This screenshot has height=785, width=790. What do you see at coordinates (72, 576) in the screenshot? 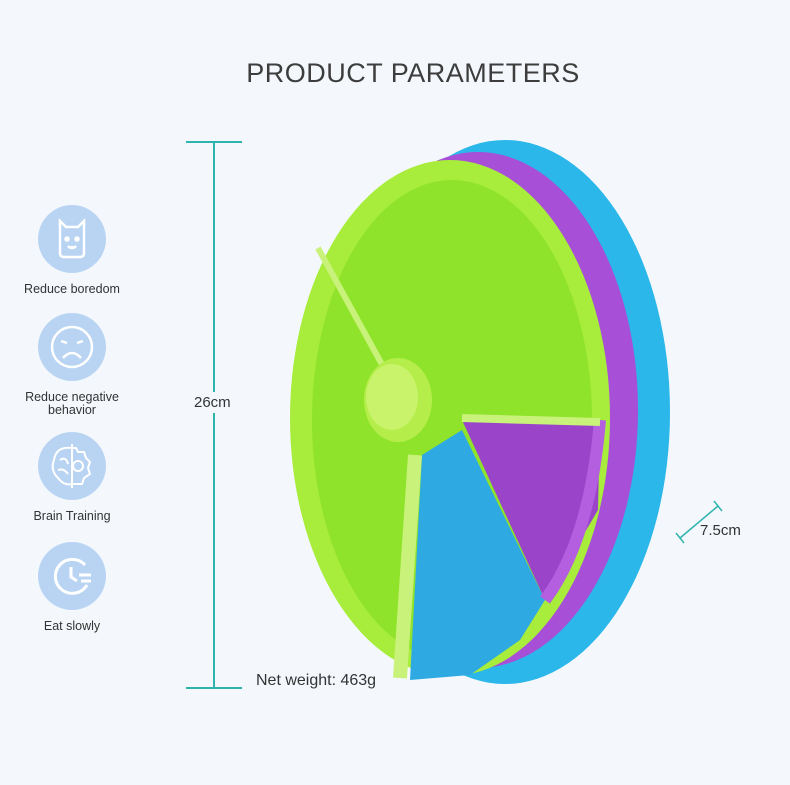
I see `clock-icon` at bounding box center [72, 576].